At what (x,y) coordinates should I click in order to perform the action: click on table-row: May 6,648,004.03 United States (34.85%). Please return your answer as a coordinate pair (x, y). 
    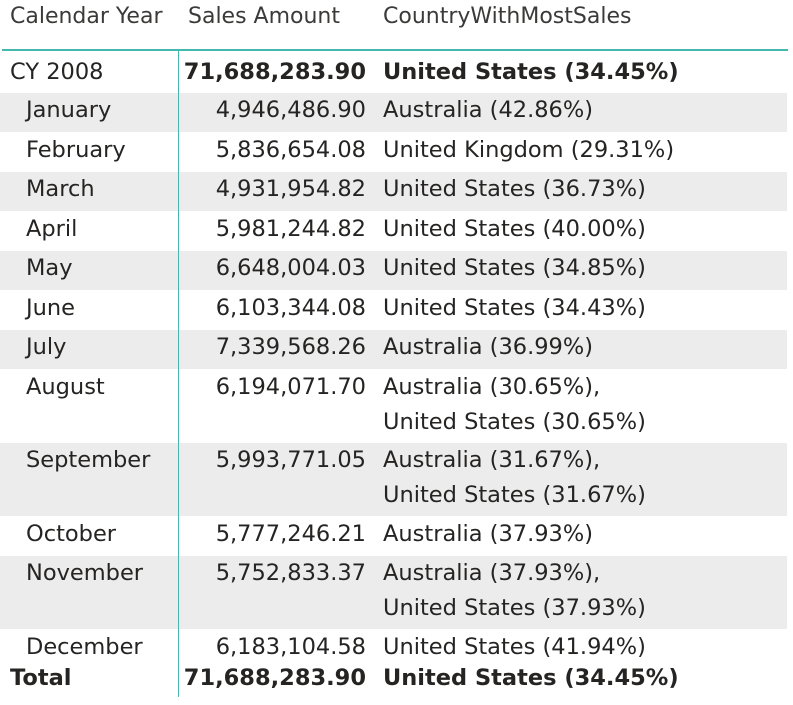
    Looking at the image, I should click on (393, 270).